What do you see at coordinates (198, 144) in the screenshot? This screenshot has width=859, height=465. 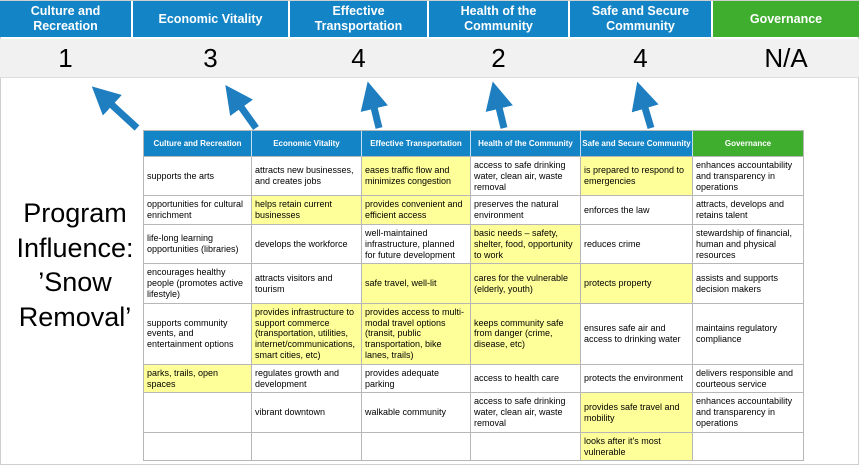 I see `matrix-header-1: Culture and Recreation` at bounding box center [198, 144].